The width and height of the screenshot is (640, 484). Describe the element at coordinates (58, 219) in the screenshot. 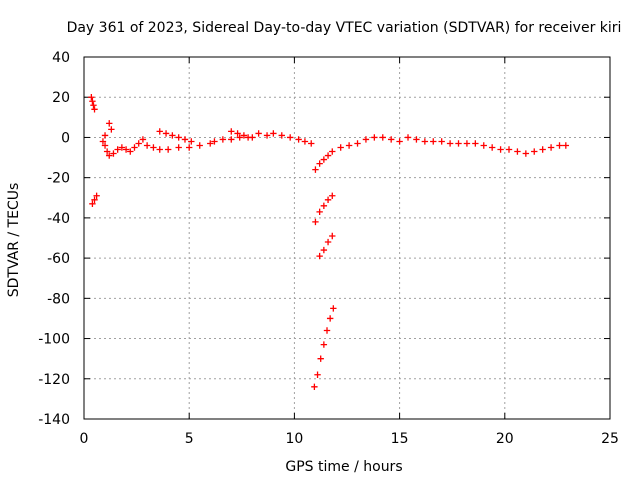

I see `y-tick-label: -40` at that location.